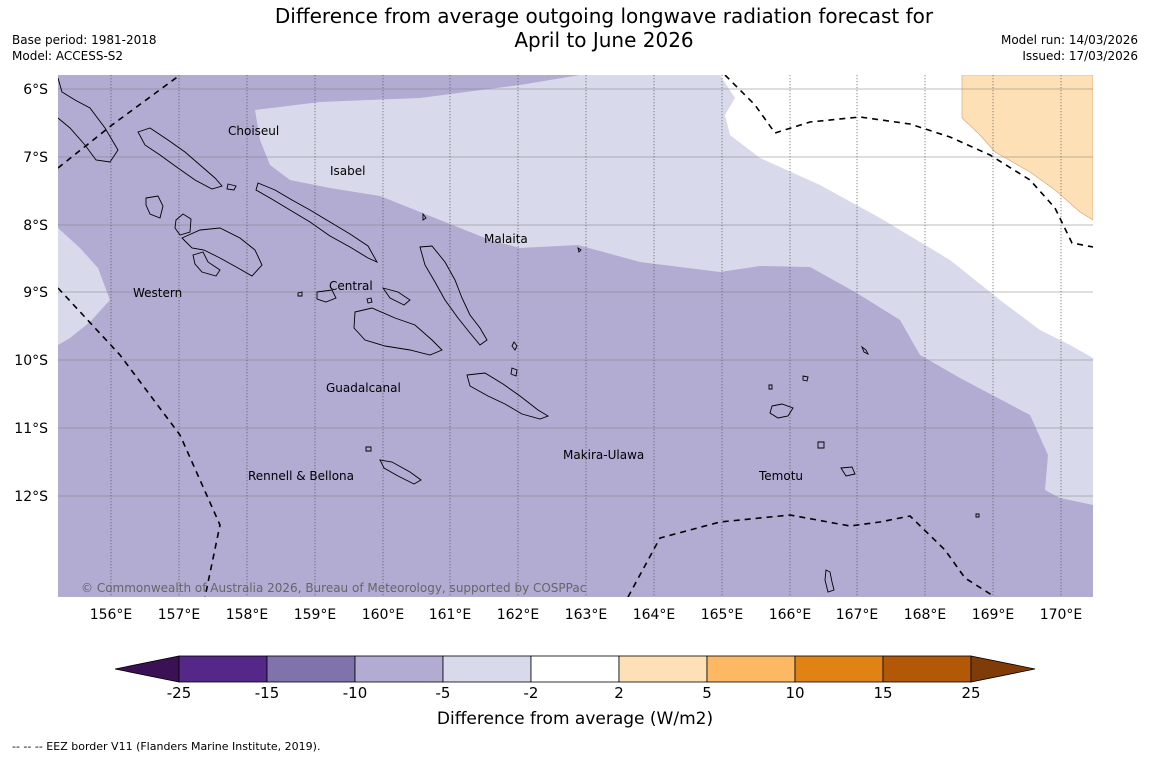  What do you see at coordinates (84, 40) in the screenshot?
I see `base-period: Base period: 1981-2018` at bounding box center [84, 40].